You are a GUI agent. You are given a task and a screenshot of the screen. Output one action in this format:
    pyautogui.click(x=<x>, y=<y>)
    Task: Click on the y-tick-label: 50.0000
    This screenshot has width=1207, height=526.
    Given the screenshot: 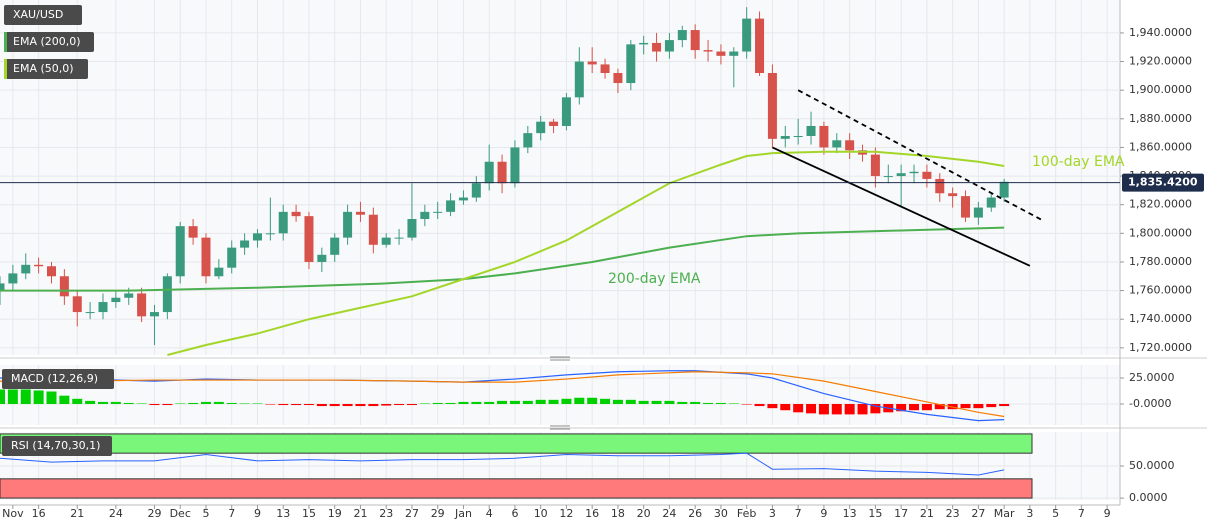 What is the action you would take?
    pyautogui.click(x=1152, y=465)
    